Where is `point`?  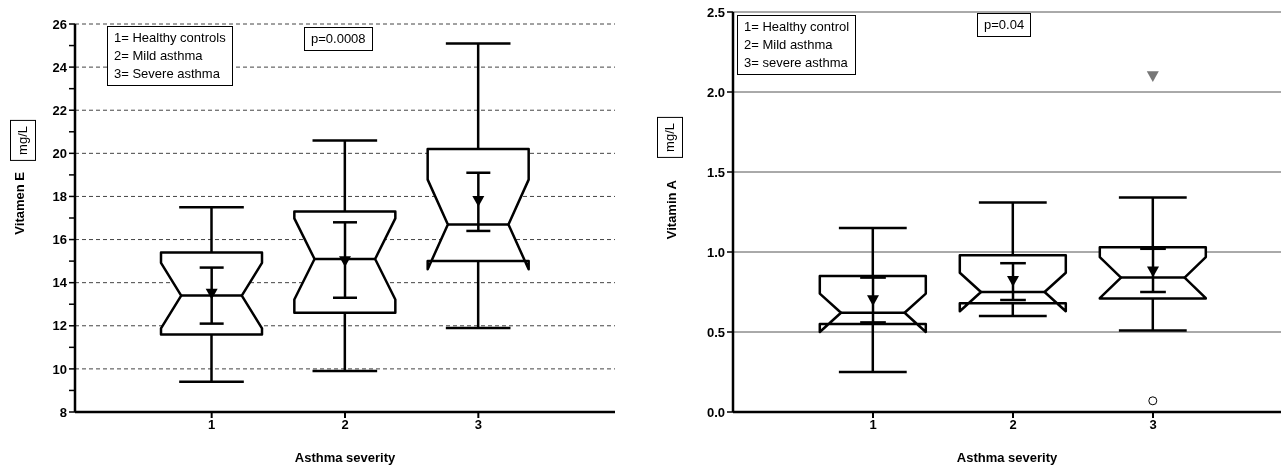 point is located at coordinates (478, 201).